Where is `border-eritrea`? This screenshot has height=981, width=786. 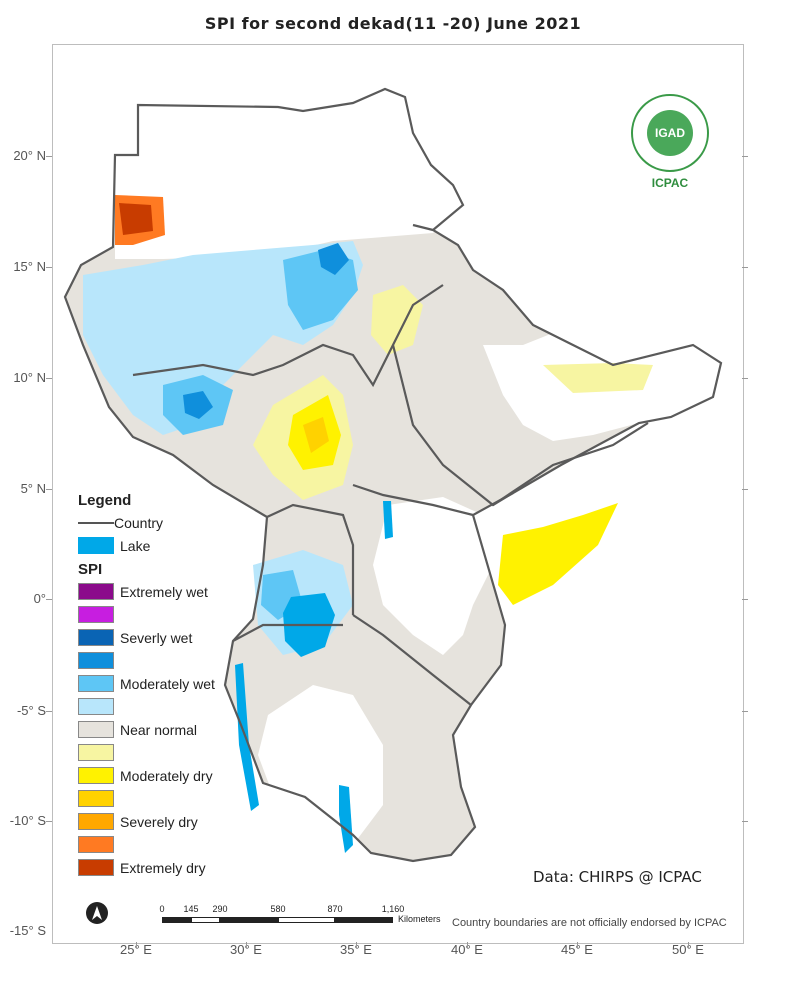 border-eritrea is located at coordinates (423, 227).